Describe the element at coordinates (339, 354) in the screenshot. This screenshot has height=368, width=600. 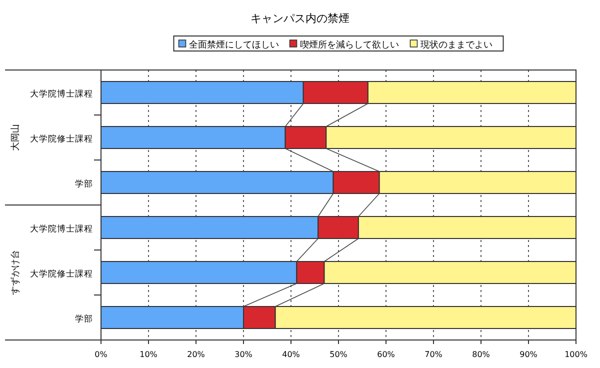
I see `x-tick-label: 50%` at that location.